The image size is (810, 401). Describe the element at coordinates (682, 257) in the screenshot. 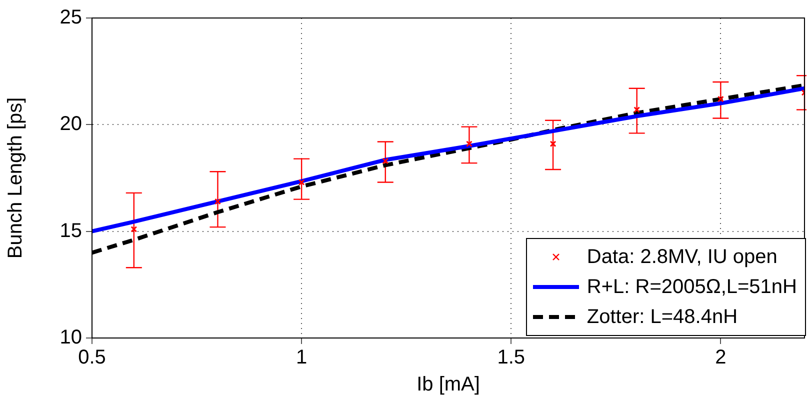

I see `legend-label: Data: 2.8MV, IU open` at that location.